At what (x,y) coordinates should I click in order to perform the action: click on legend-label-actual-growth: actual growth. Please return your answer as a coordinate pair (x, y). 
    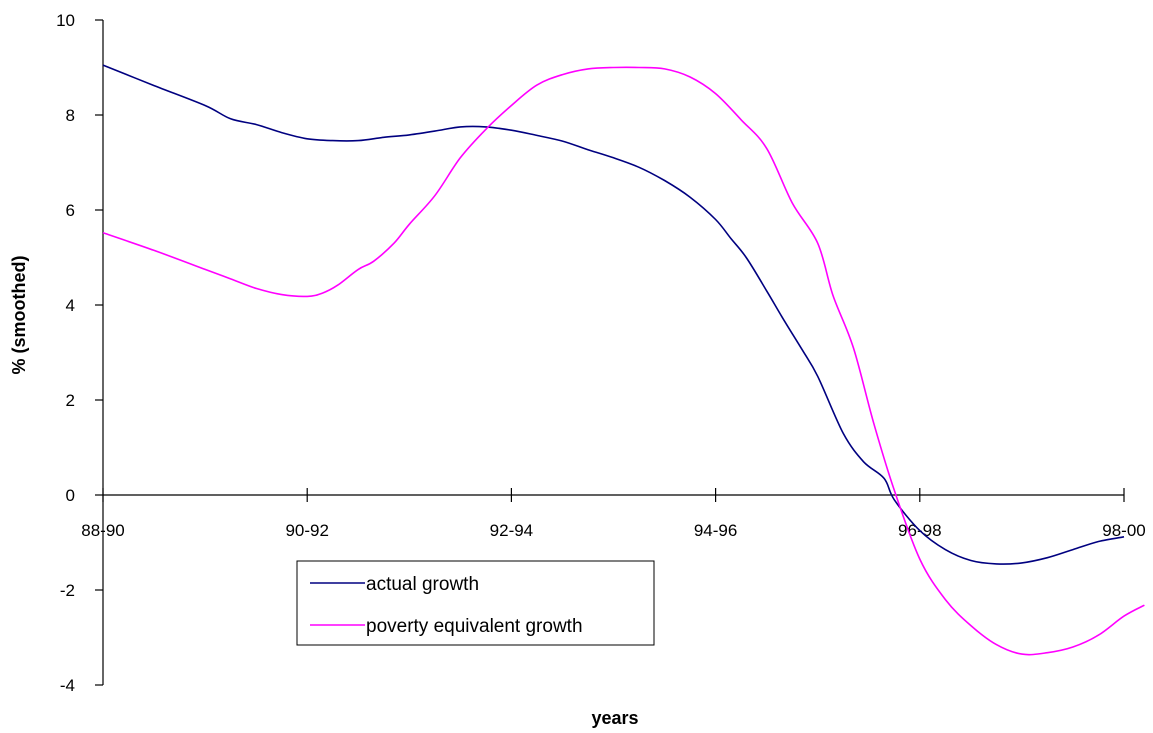
    Looking at the image, I should click on (422, 584).